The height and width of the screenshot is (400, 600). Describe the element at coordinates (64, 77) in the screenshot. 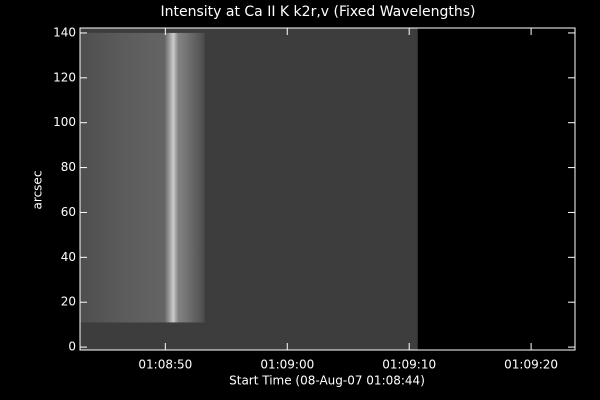

I see `y-tick-label: 120` at that location.